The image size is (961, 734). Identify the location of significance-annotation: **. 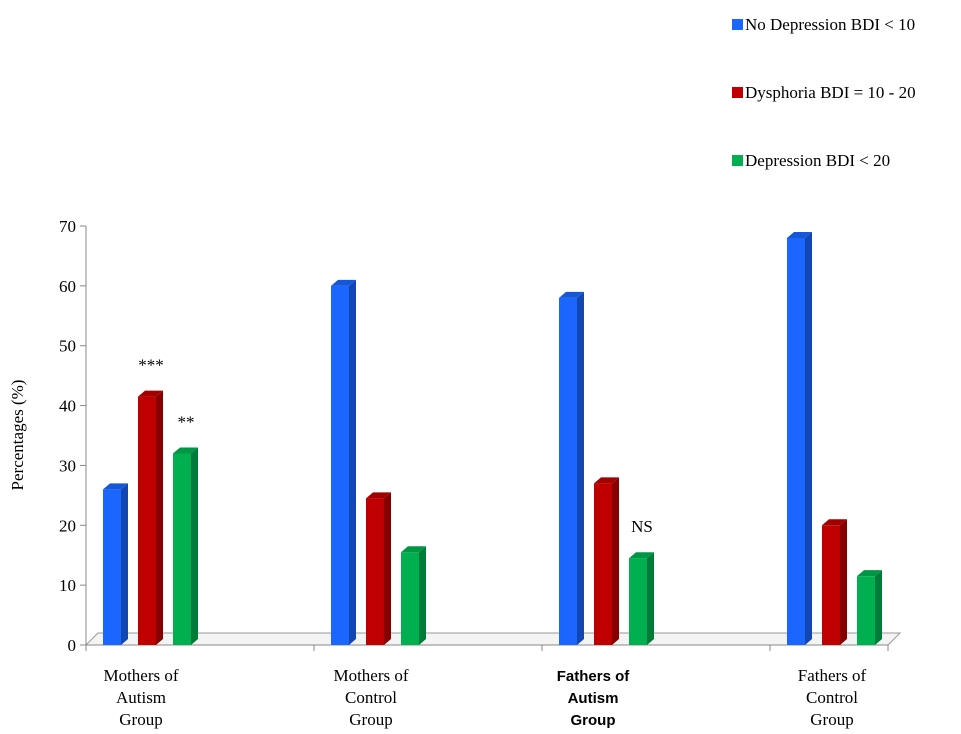
(186, 421).